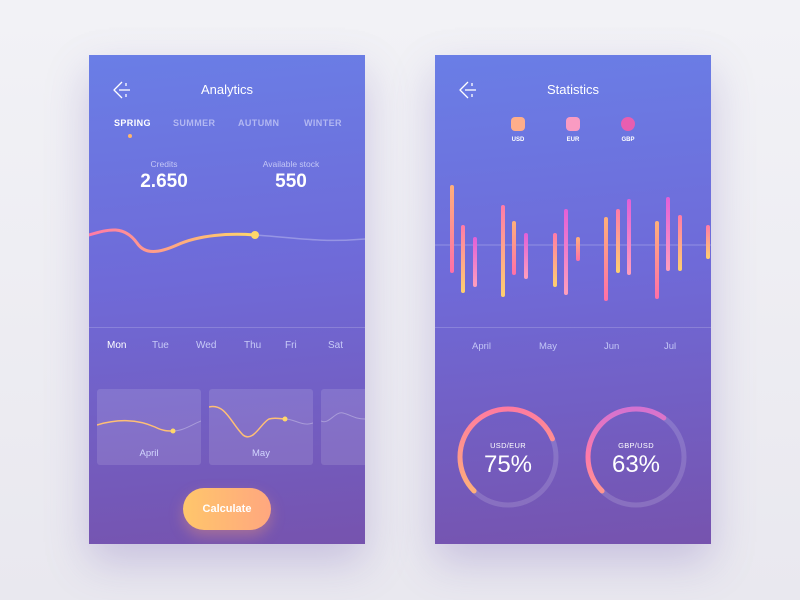 Image resolution: width=800 pixels, height=600 pixels. I want to click on month-label-april: April, so click(482, 346).